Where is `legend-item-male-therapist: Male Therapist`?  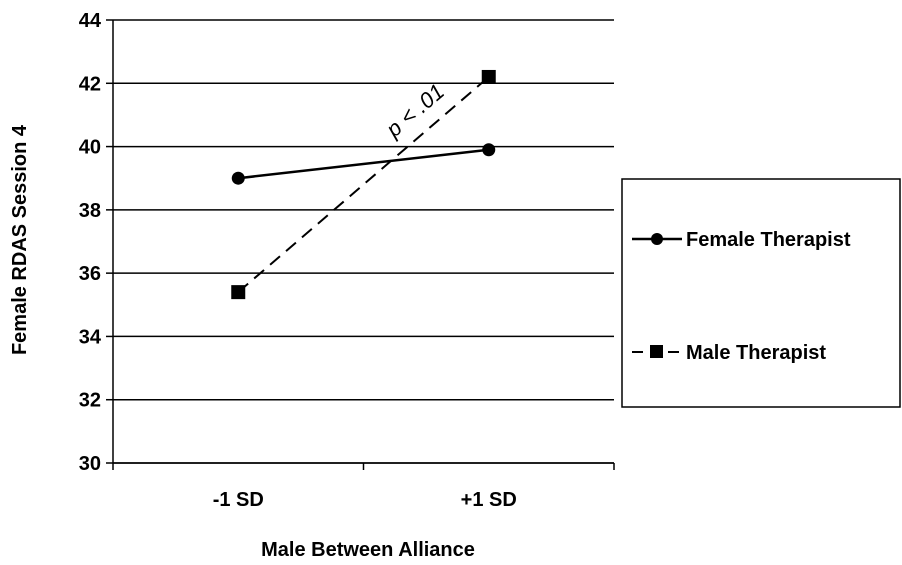 legend-item-male-therapist: Male Therapist is located at coordinates (729, 353).